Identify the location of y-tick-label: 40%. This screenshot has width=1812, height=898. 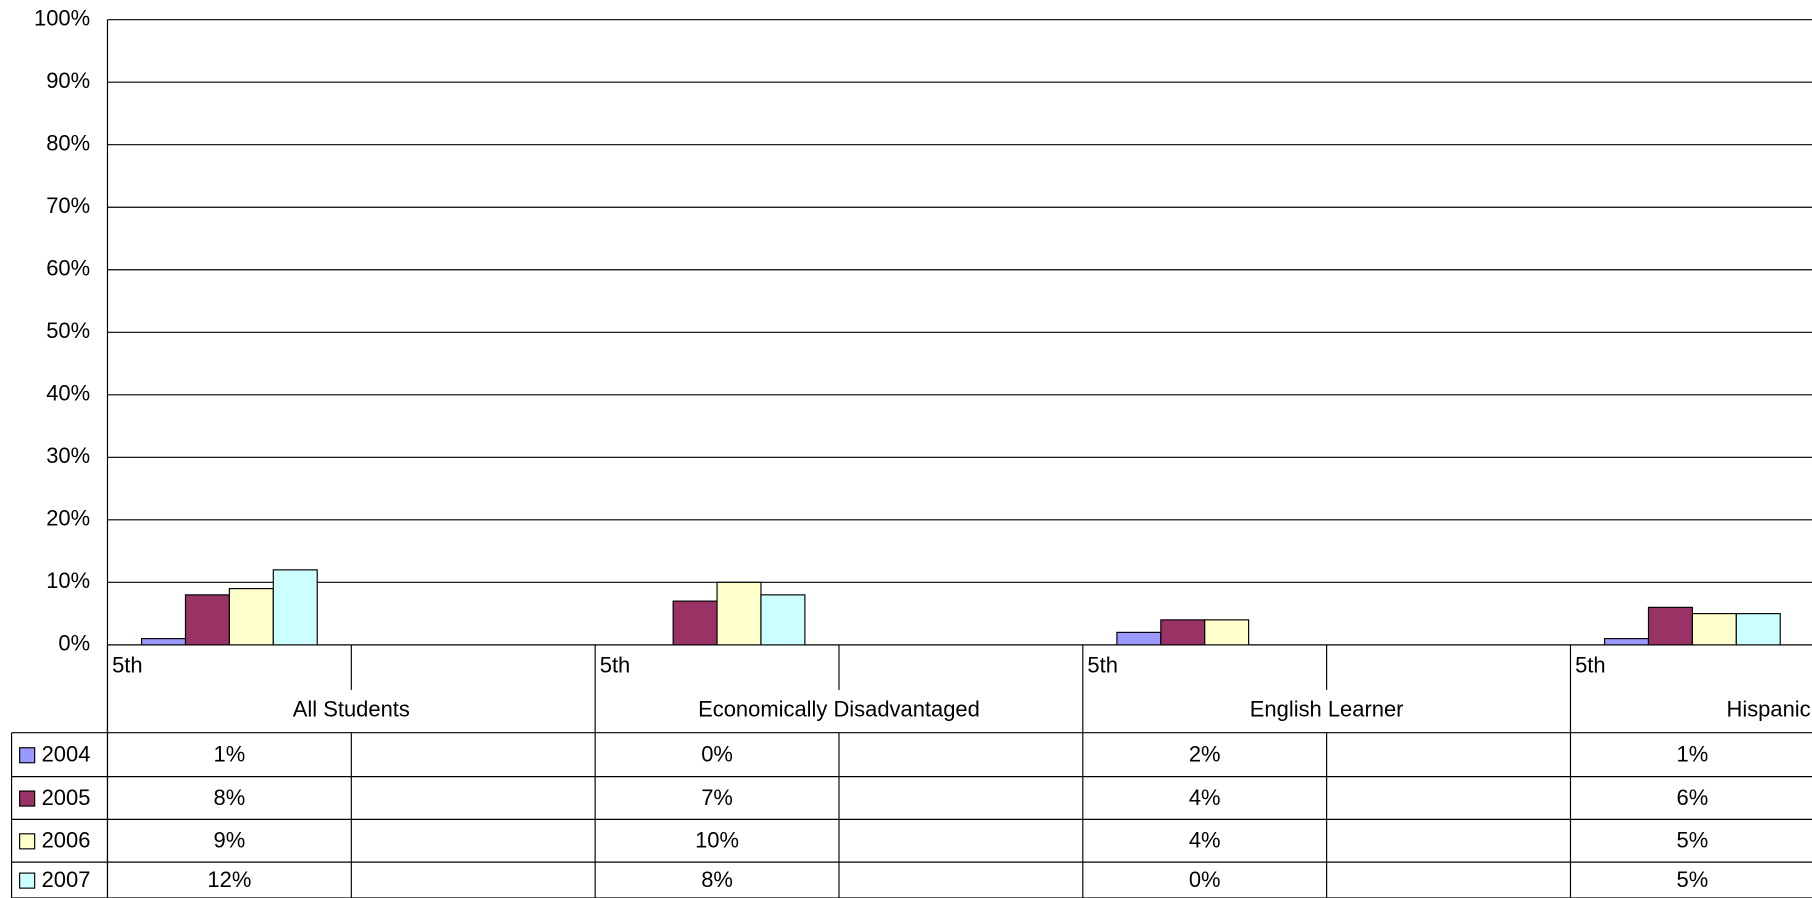
(68, 393).